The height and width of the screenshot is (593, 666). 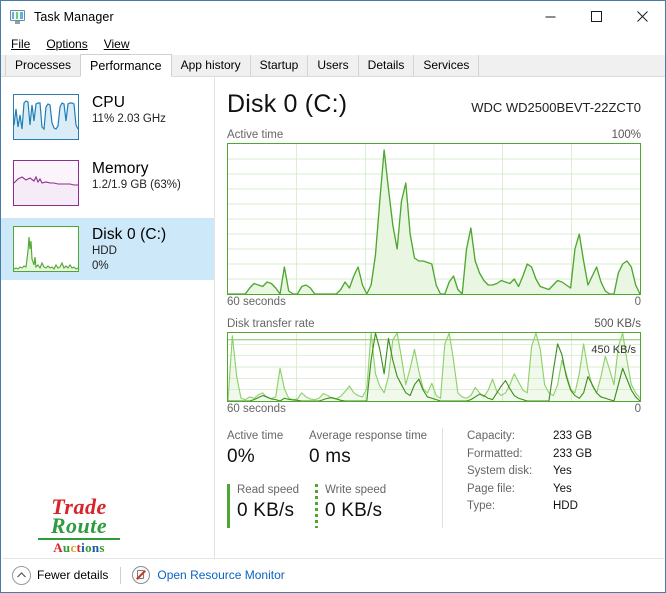 I want to click on disk-thumbnail-graph, so click(x=46, y=249).